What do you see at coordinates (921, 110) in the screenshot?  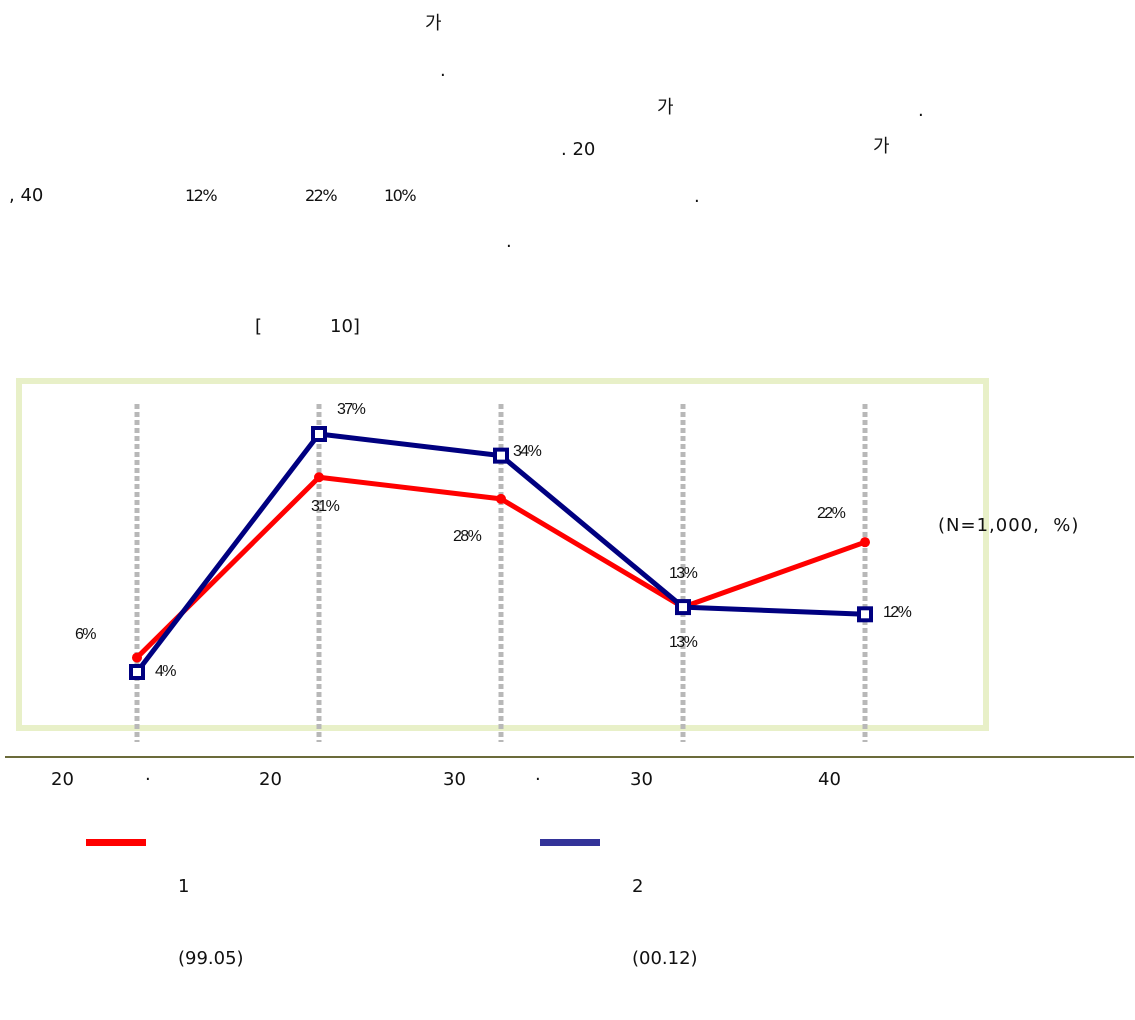 I see `text-line-3b: .` at bounding box center [921, 110].